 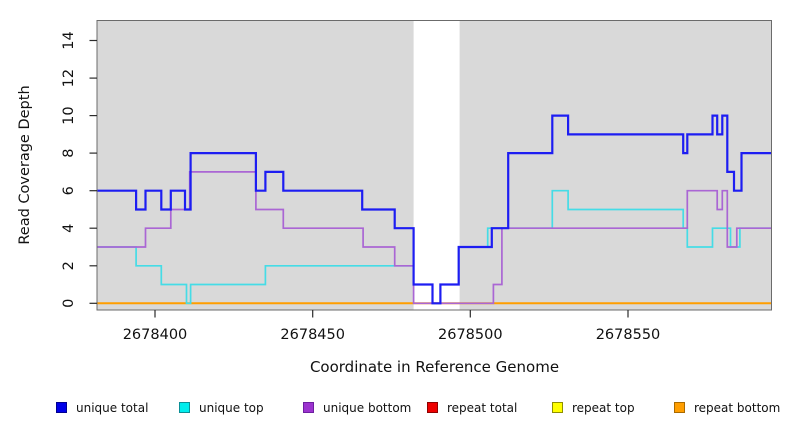 What do you see at coordinates (434, 367) in the screenshot?
I see `x-axis-title: Coordinate in Reference Genome` at bounding box center [434, 367].